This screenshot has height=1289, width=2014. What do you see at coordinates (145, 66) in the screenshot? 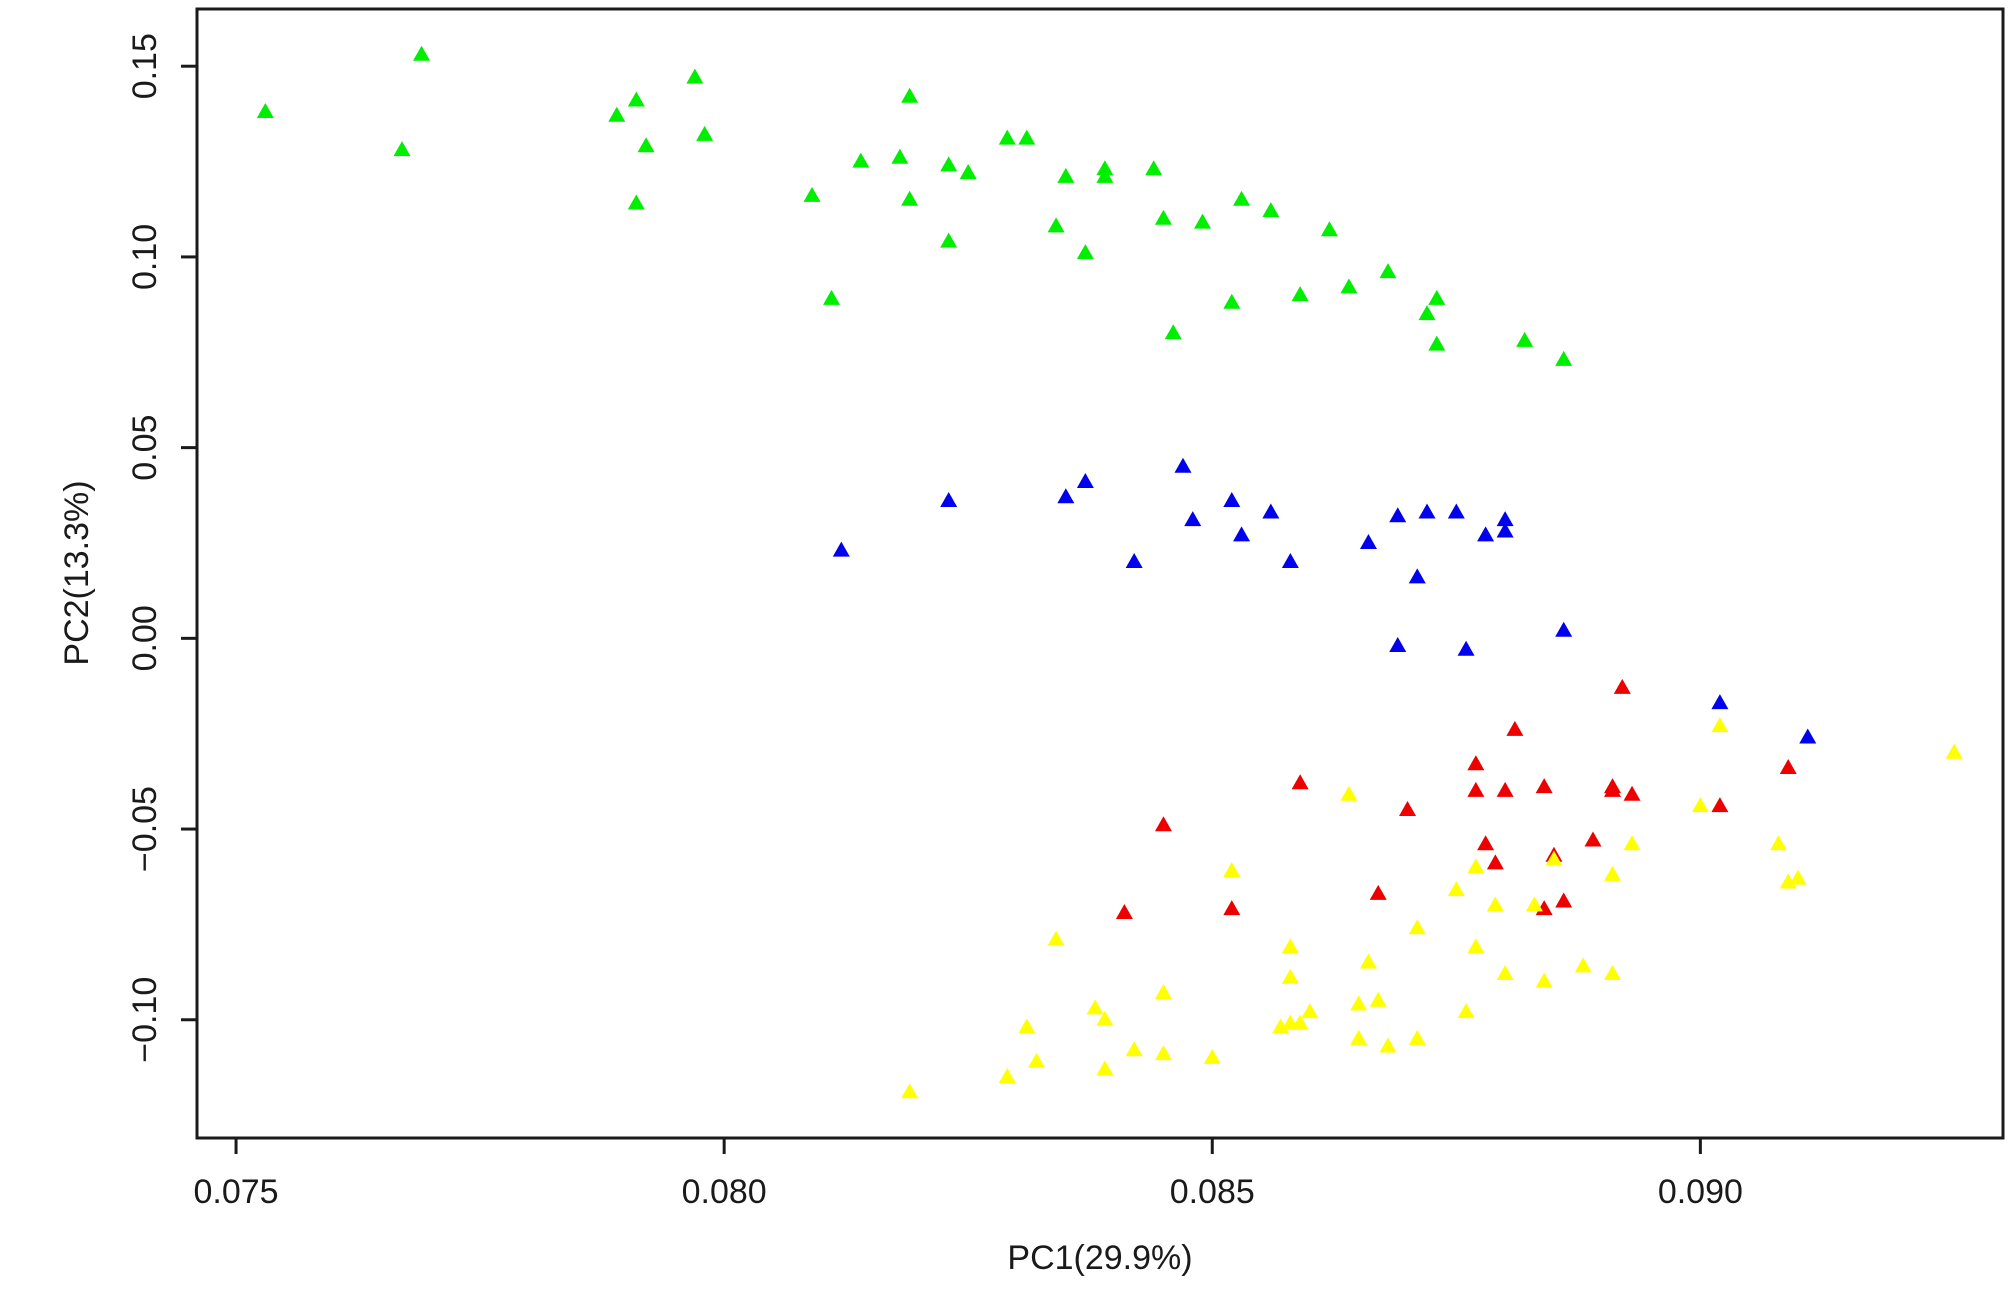
I see `y-tick-label: 0.15` at bounding box center [145, 66].